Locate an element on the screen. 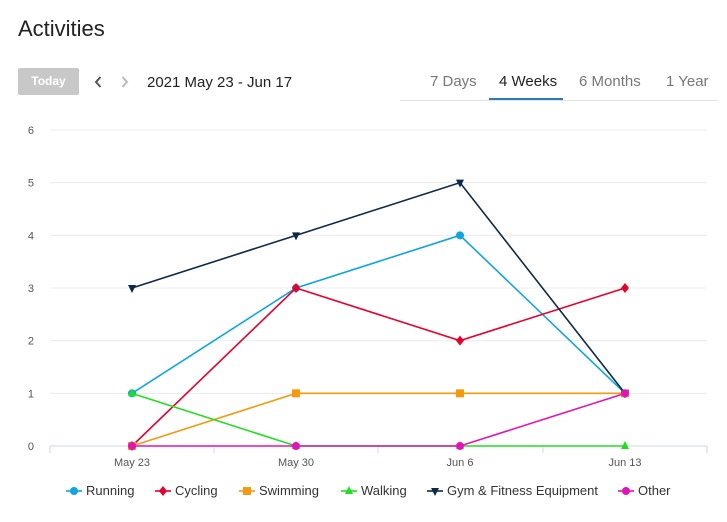 This screenshot has width=727, height=522. y-tick-label: 4 is located at coordinates (31, 236).